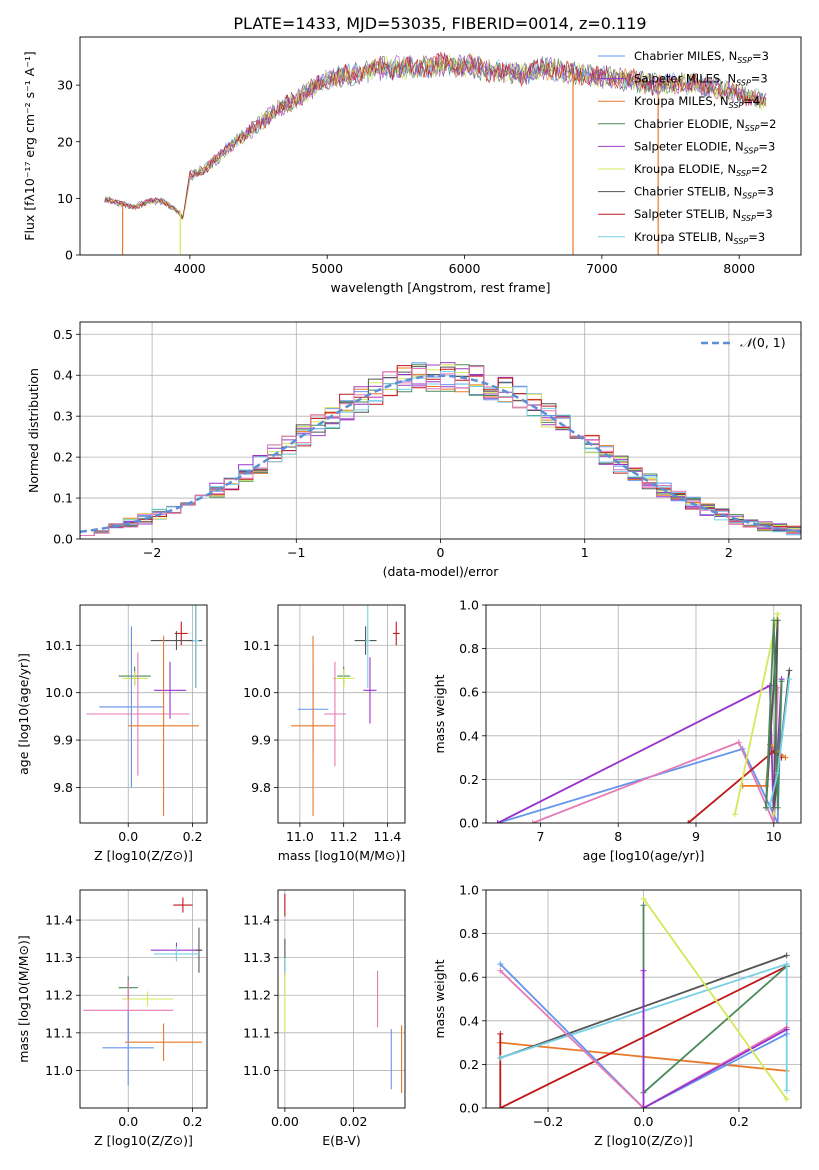  Describe the element at coordinates (703, 215) in the screenshot. I see `legend-entry: Salpeter STELIB, NSSP=3` at that location.